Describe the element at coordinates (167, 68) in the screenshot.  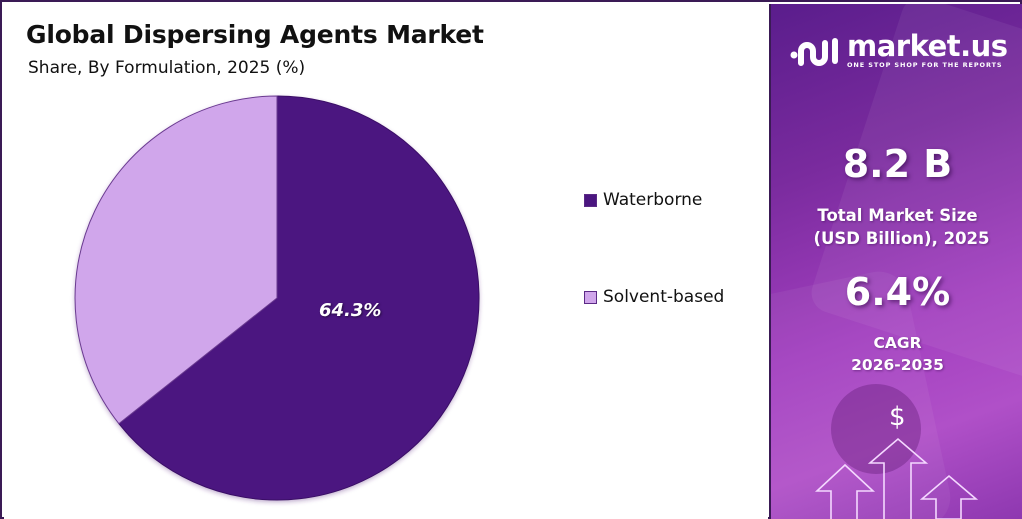
I see `chart-subtitle: Share, By Formulation, 2025 (%)` at that location.